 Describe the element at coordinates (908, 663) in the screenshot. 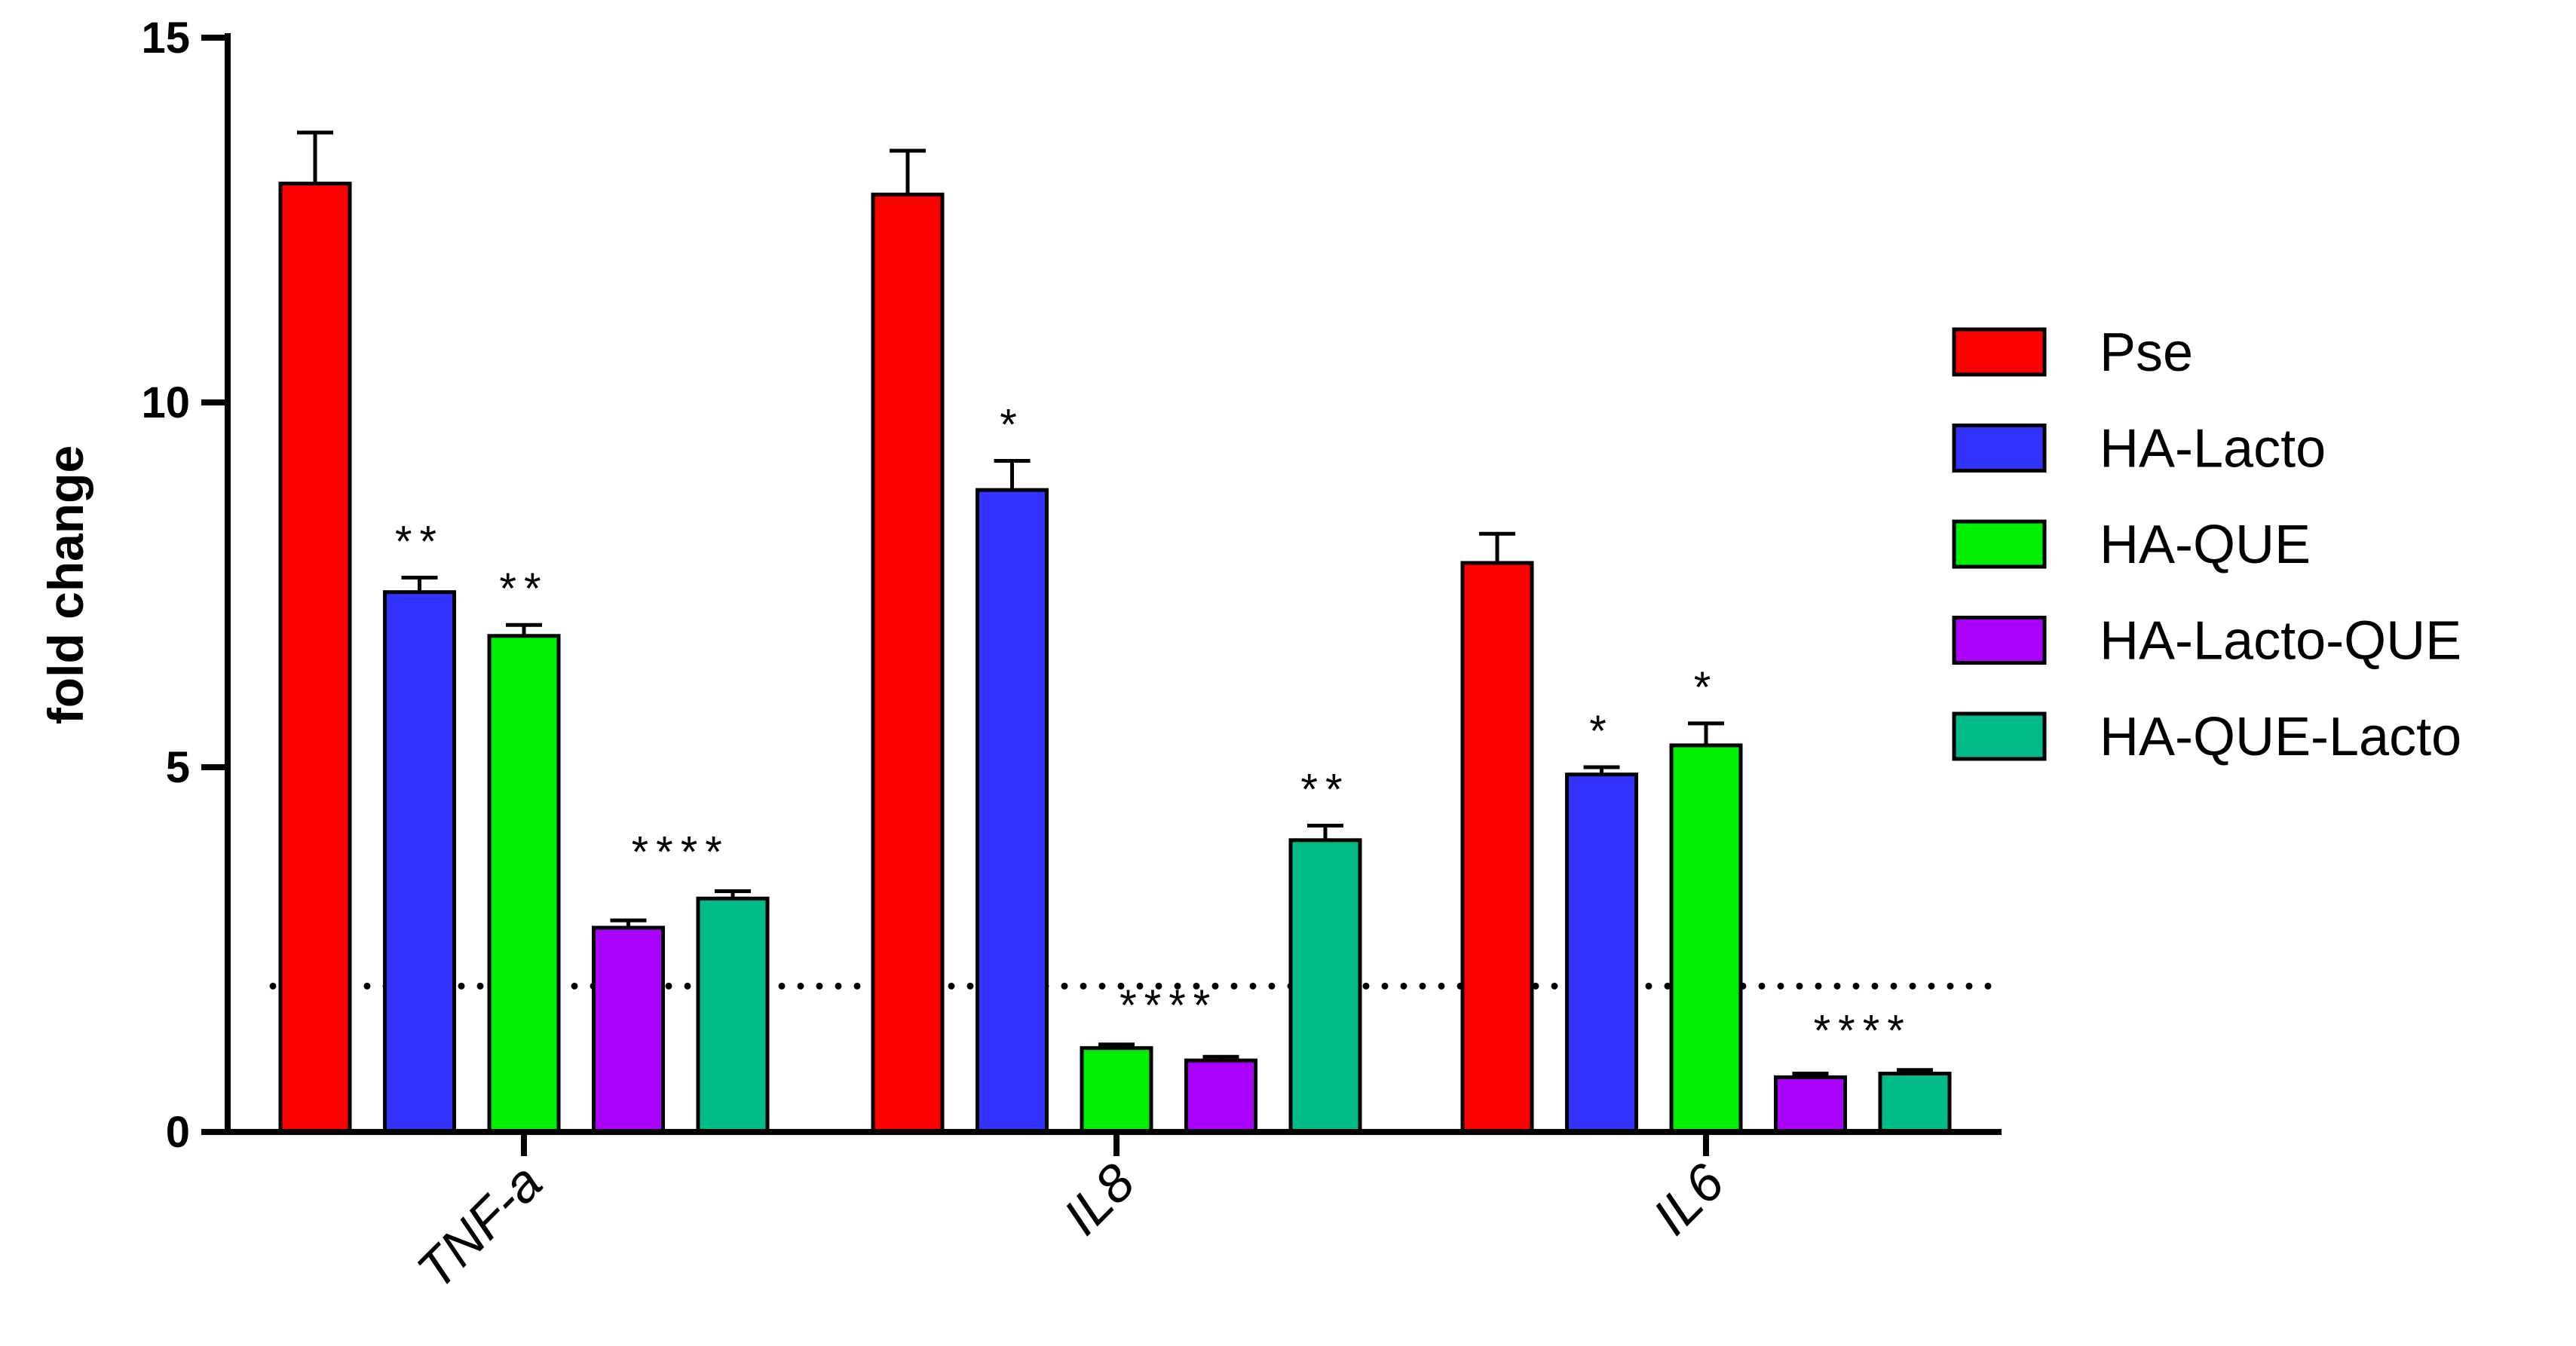

I see `bar-Pse-IL8` at that location.